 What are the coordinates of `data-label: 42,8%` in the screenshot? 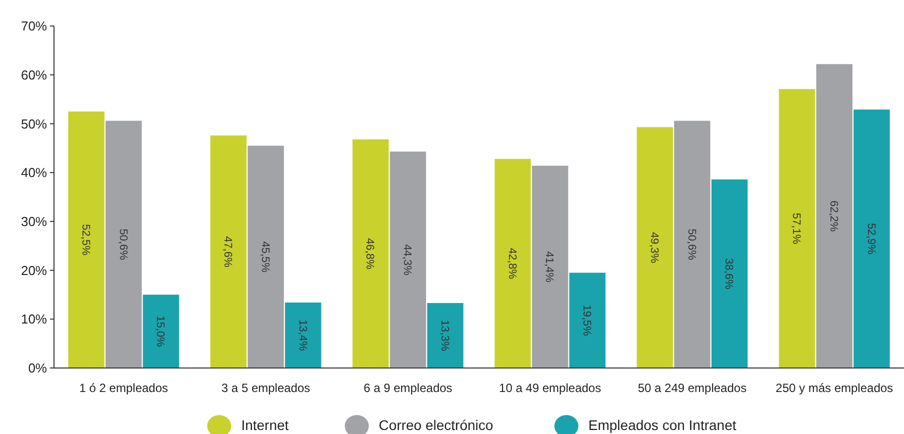 It's located at (512, 264).